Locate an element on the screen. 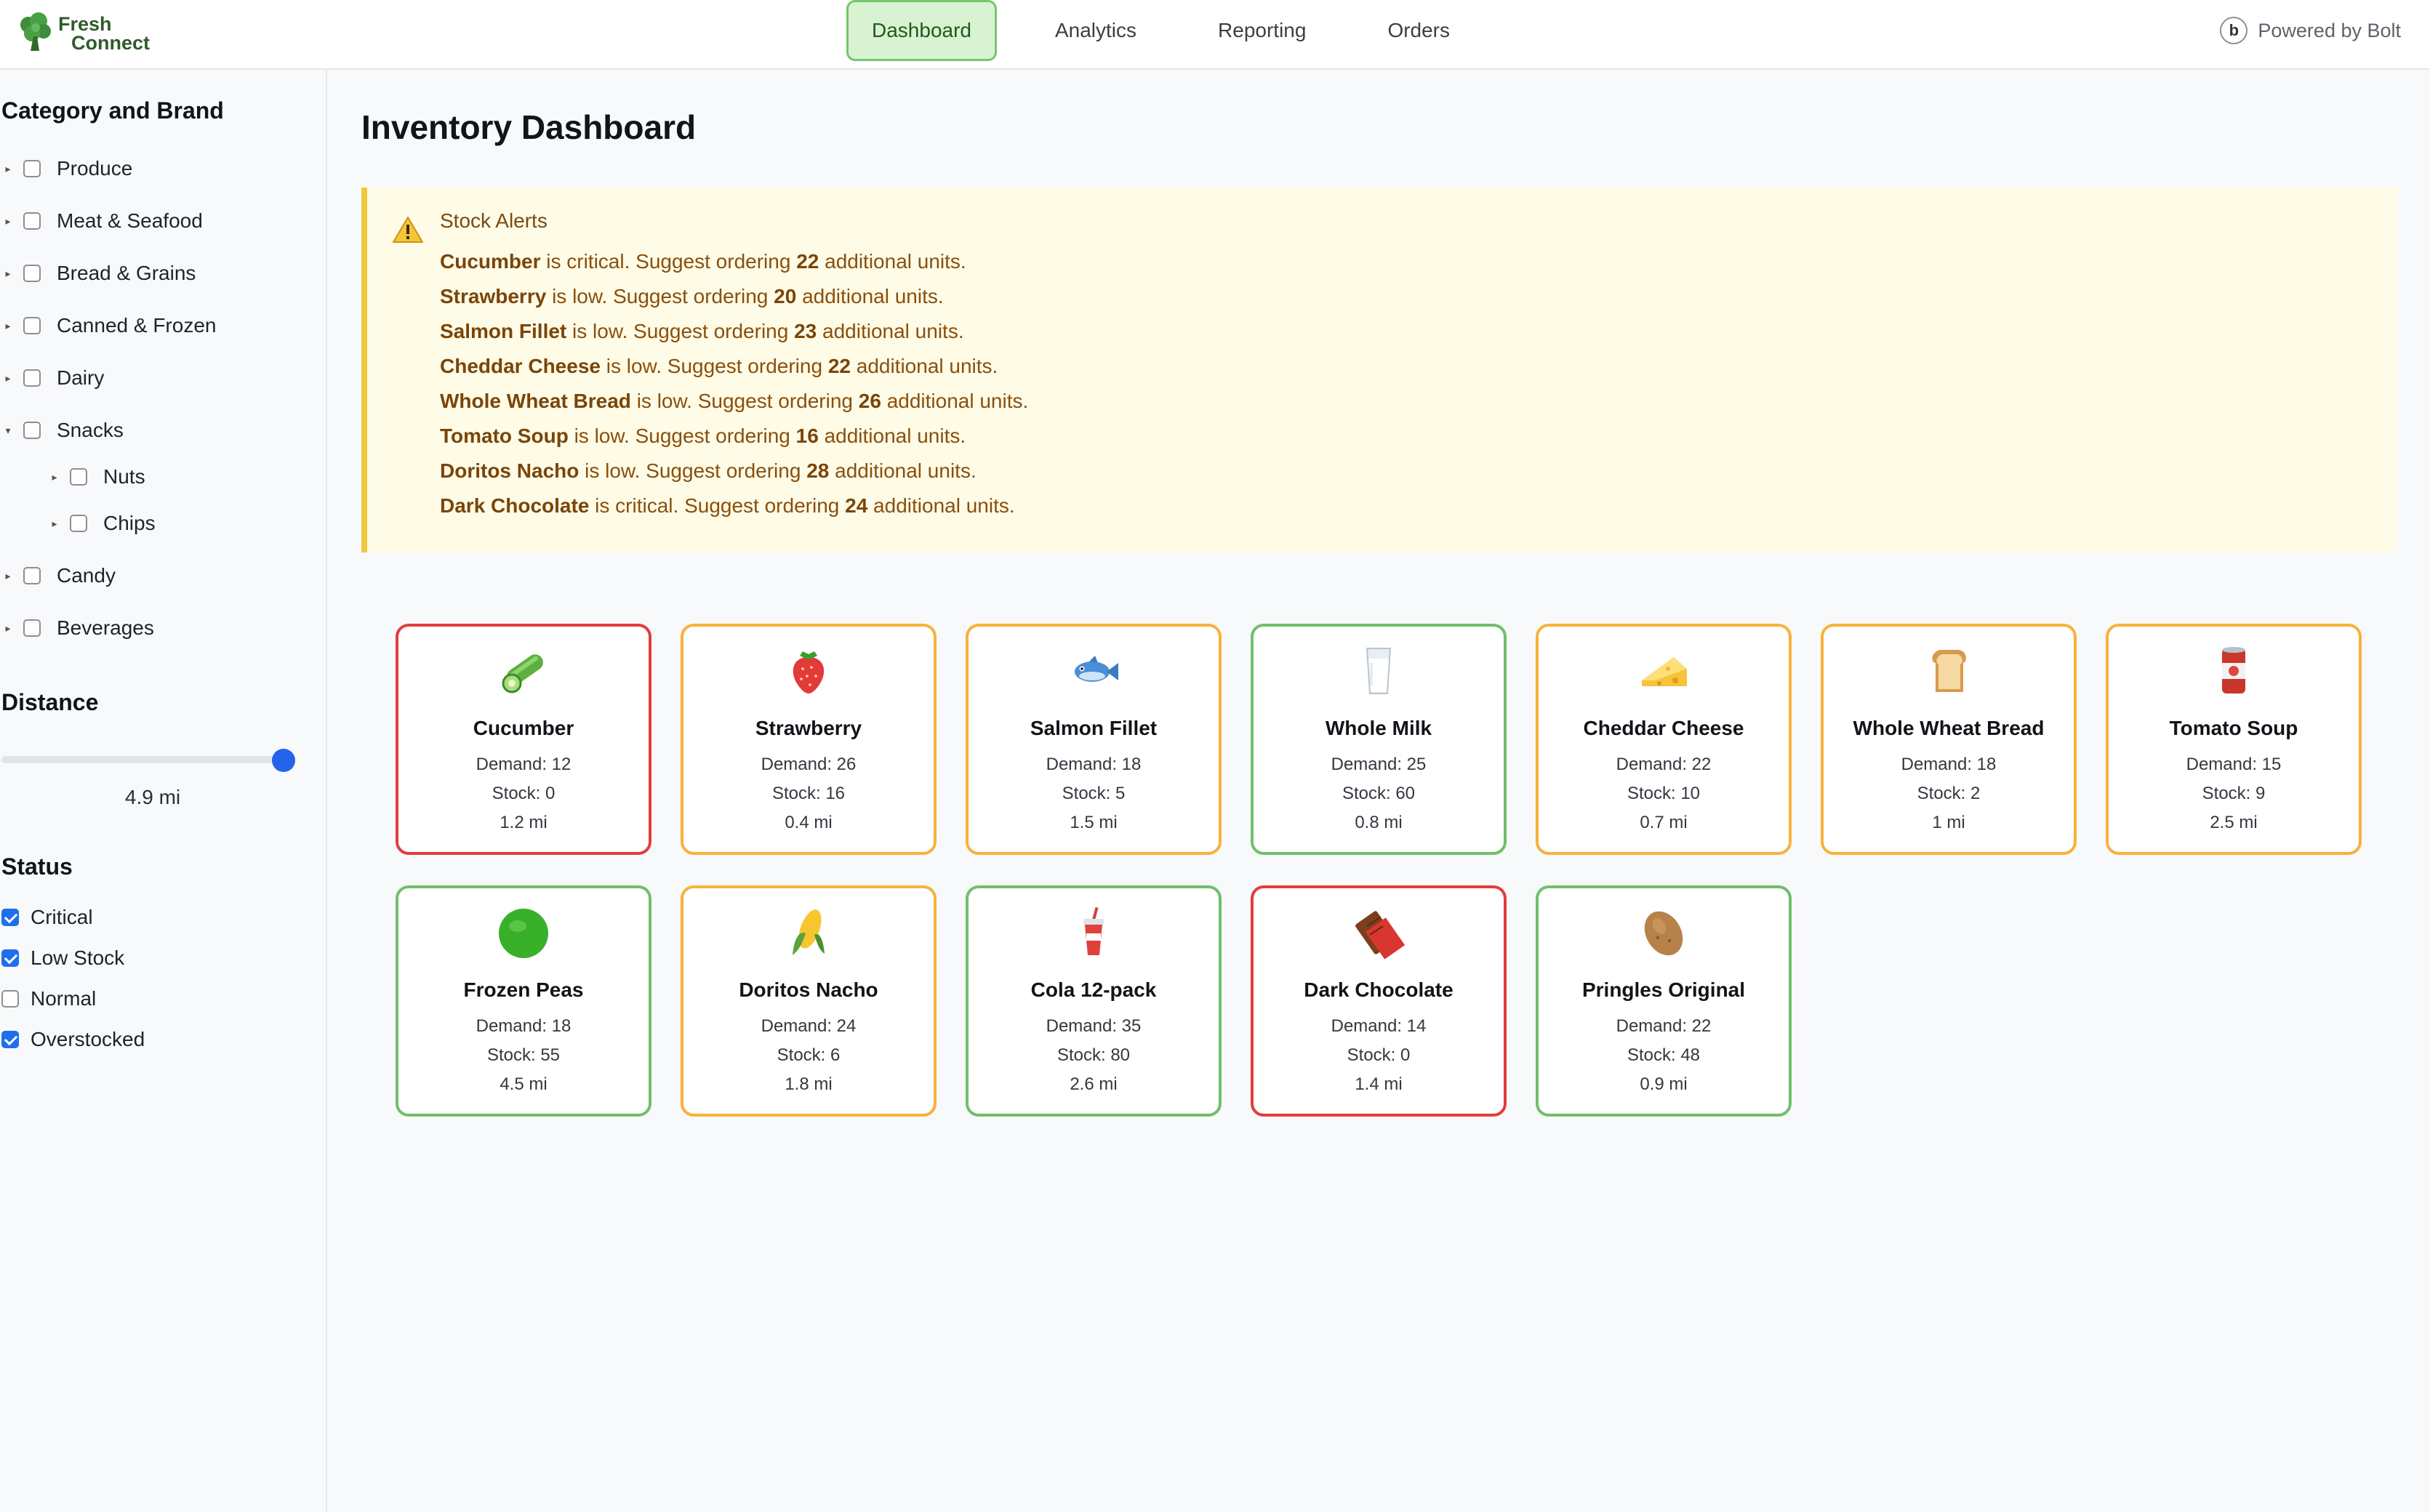  status-normal: Normal is located at coordinates (49, 999).